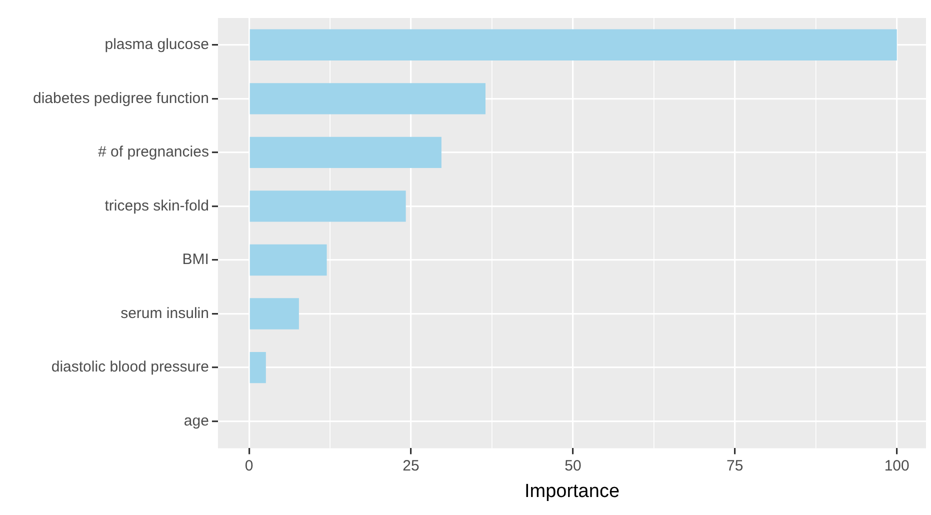 The width and height of the screenshot is (931, 515). Describe the element at coordinates (411, 465) in the screenshot. I see `x-tick-label: 25` at that location.